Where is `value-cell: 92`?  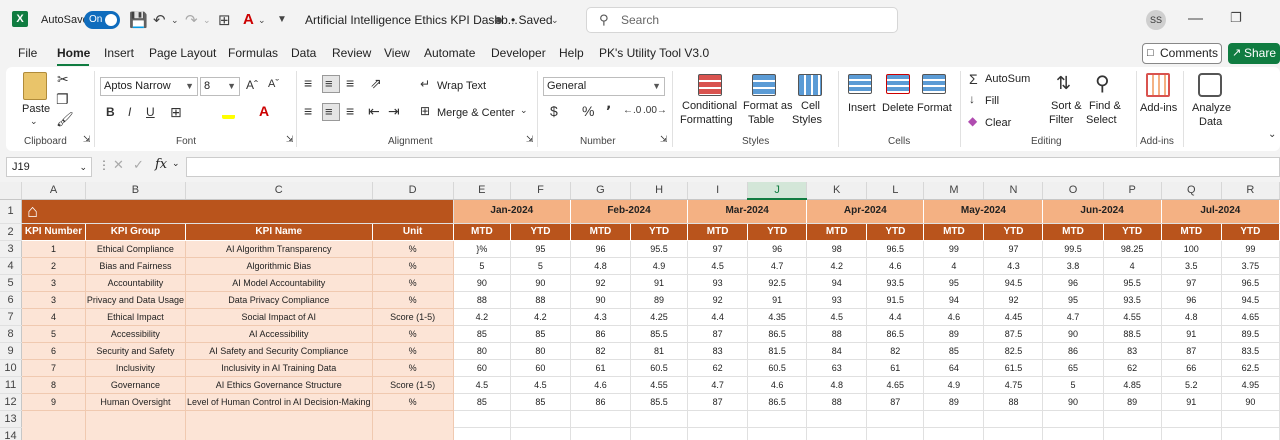 value-cell: 92 is located at coordinates (1013, 300).